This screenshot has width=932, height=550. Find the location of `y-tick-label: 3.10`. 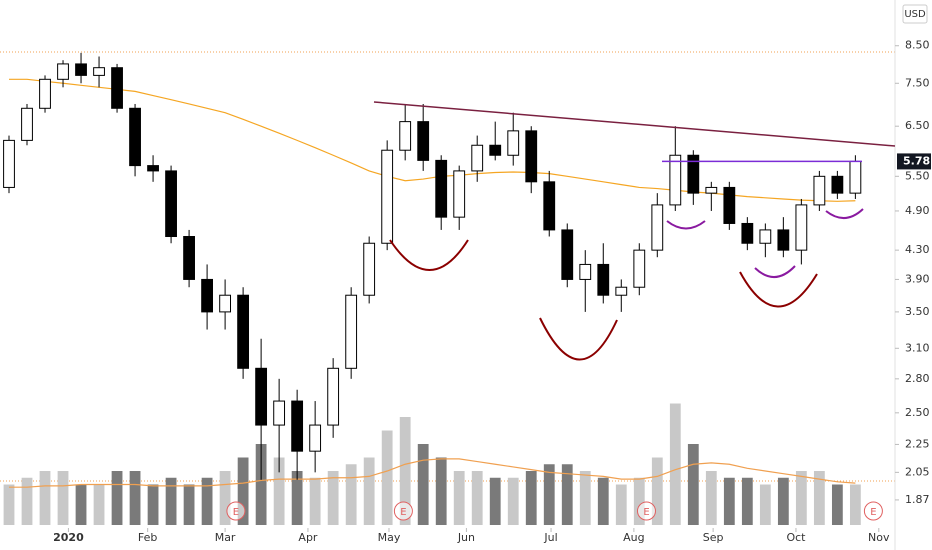

y-tick-label: 3.10 is located at coordinates (917, 347).